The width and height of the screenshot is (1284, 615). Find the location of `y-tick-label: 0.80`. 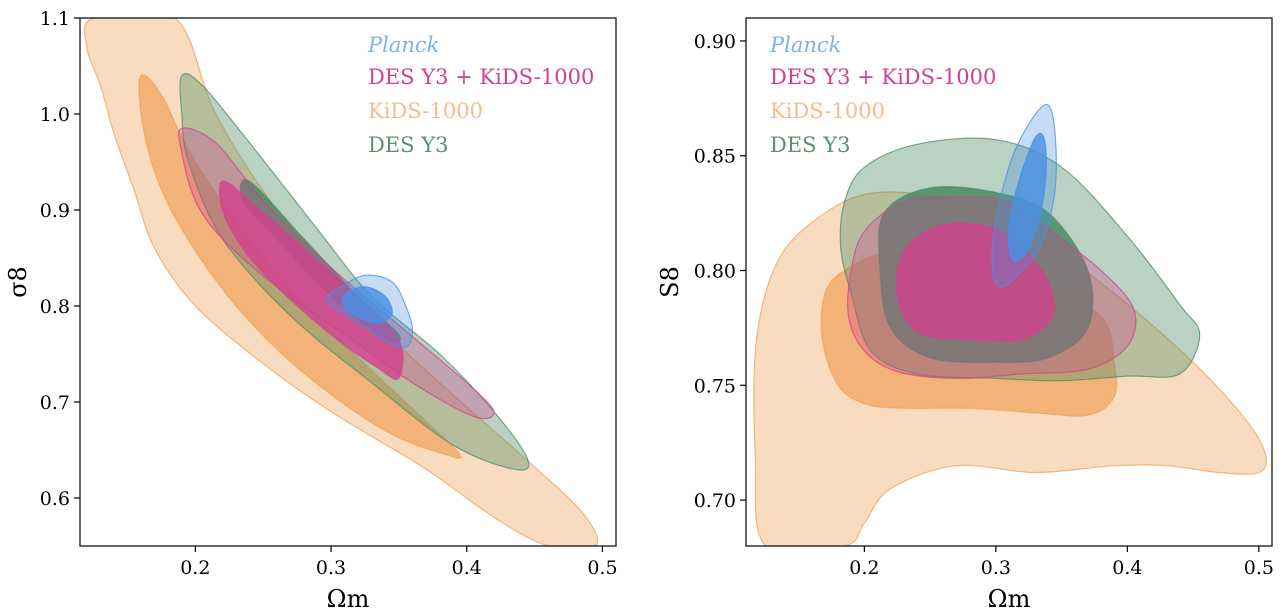

y-tick-label: 0.80 is located at coordinates (715, 272).